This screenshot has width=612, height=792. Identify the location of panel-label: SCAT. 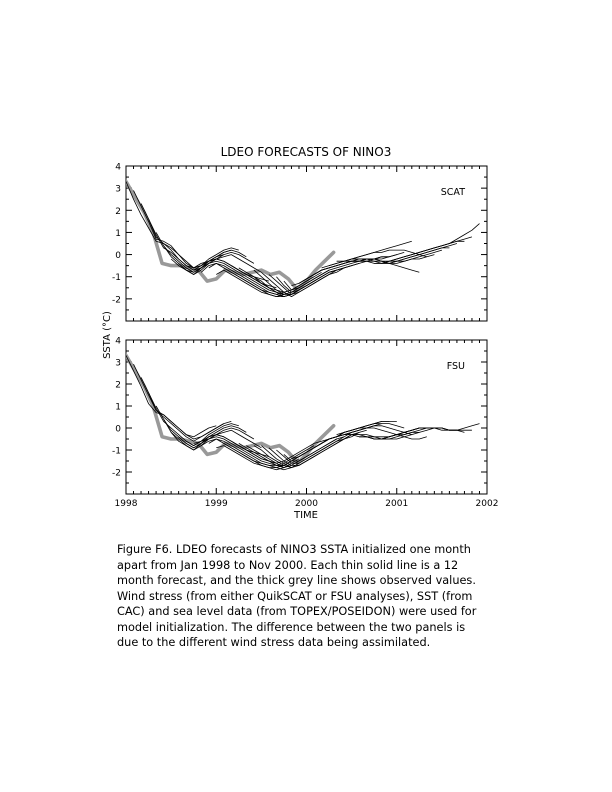
(453, 192).